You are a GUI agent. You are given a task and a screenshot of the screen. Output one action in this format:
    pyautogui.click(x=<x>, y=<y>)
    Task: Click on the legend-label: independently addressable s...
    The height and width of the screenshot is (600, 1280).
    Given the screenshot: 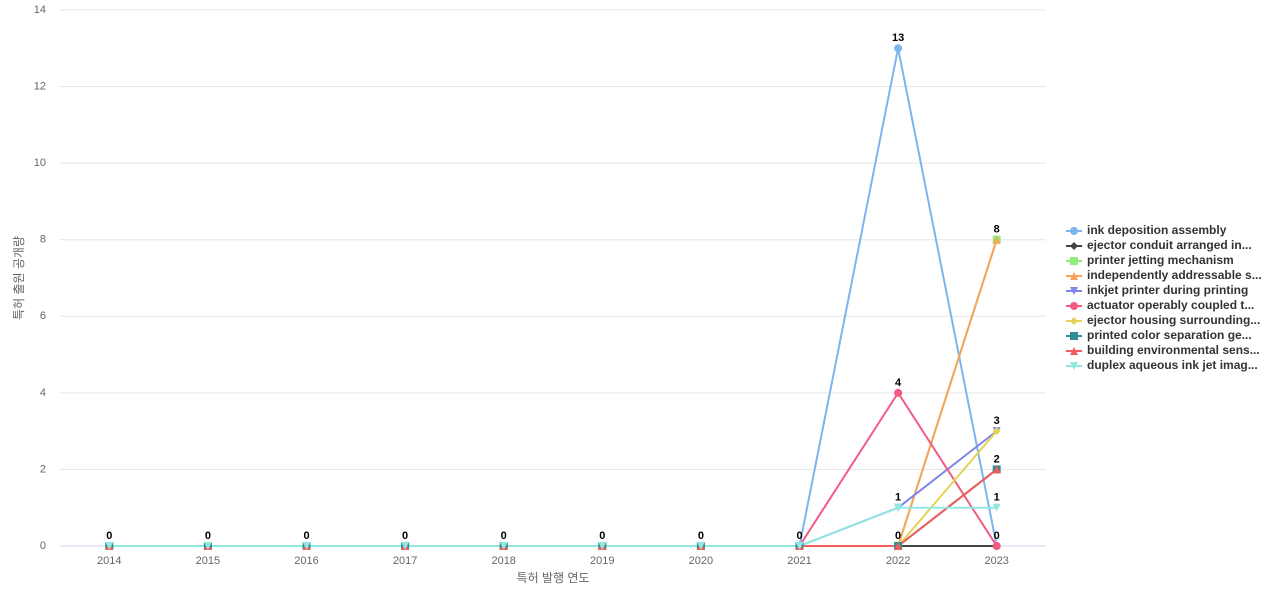 What is the action you would take?
    pyautogui.click(x=1174, y=275)
    